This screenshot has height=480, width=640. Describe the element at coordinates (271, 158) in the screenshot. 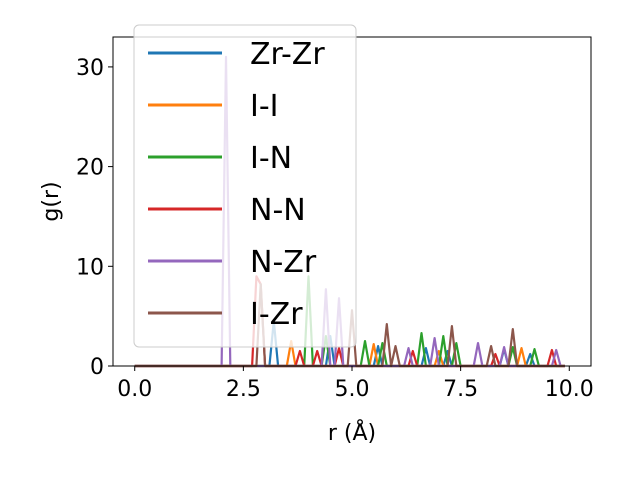

I see `legend-label-2: I-N` at that location.